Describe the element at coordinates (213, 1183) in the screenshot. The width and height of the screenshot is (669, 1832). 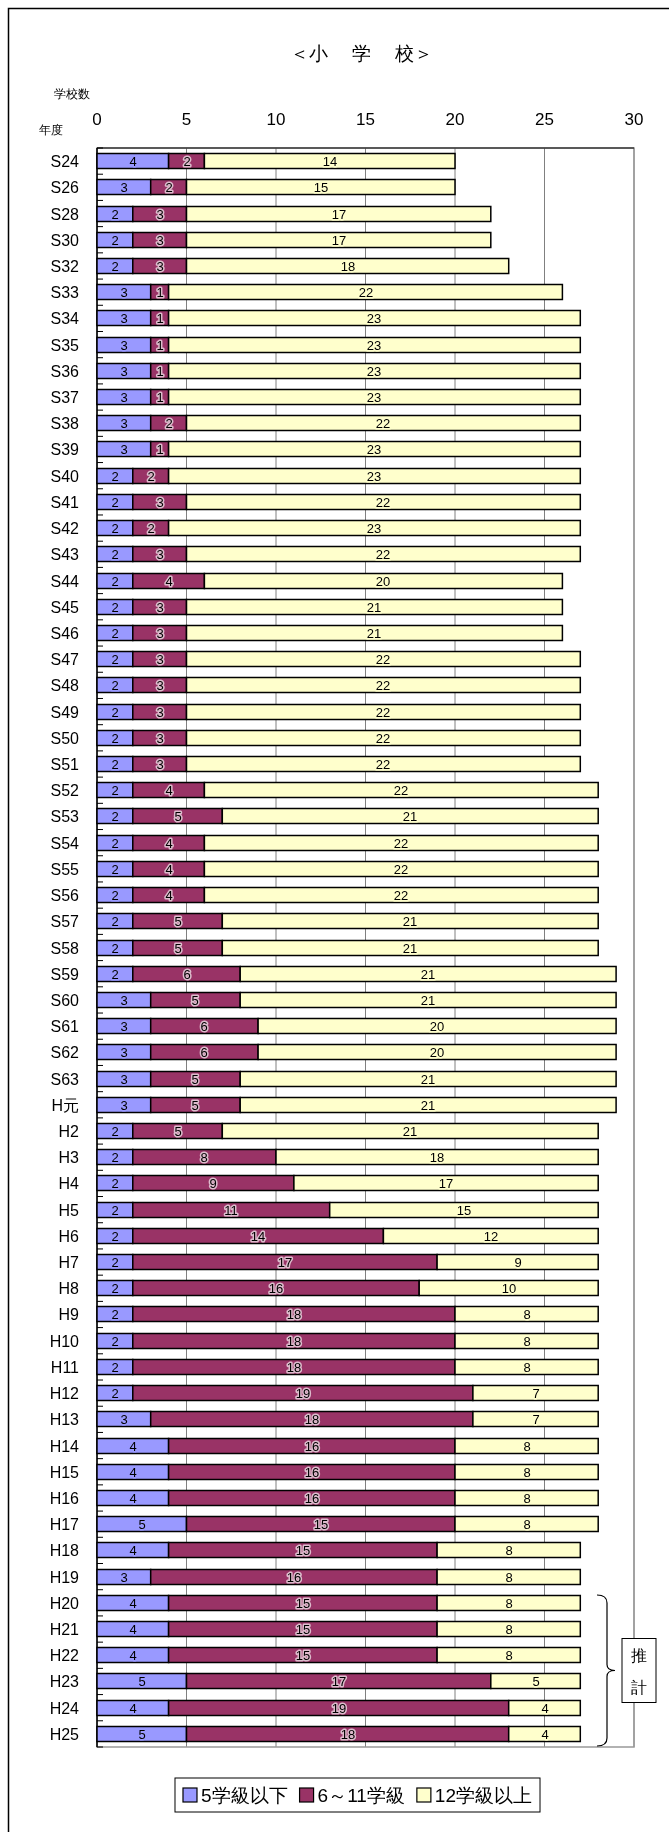
I see `data-label: 9` at that location.